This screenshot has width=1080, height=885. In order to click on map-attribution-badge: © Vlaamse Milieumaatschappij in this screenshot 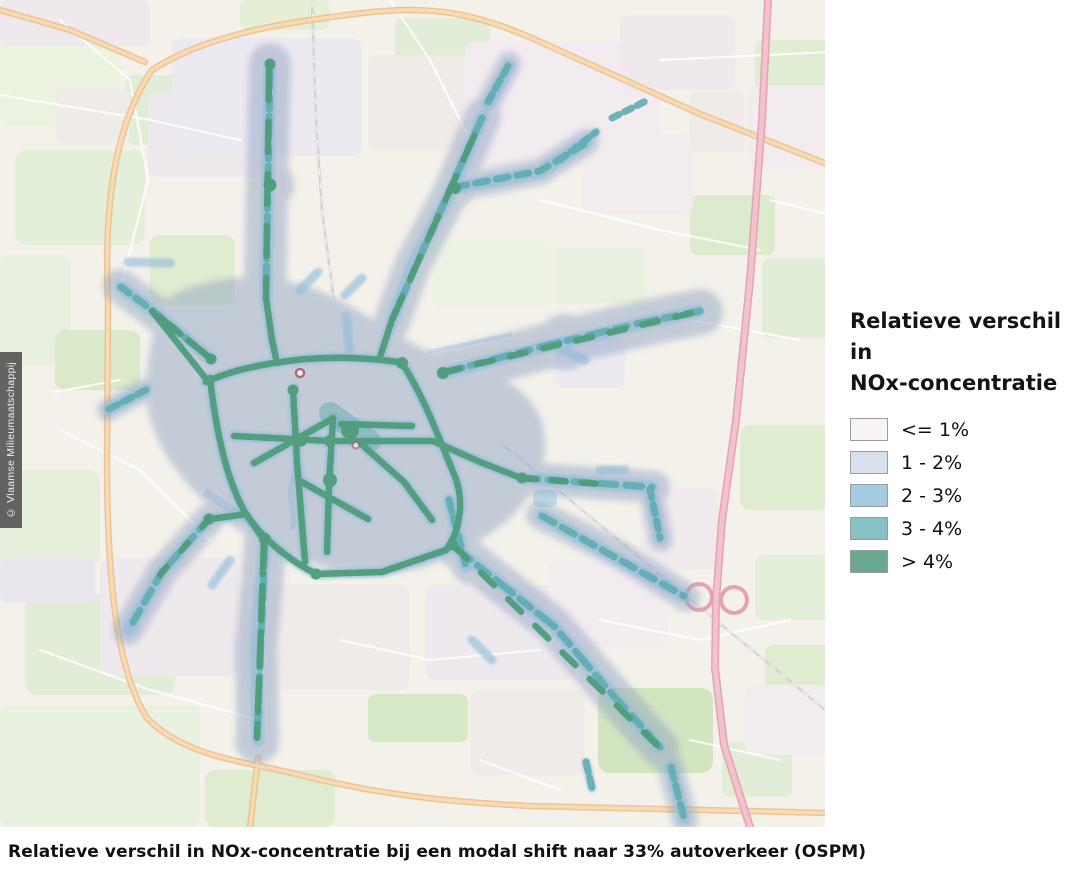, I will do `click(11, 440)`.